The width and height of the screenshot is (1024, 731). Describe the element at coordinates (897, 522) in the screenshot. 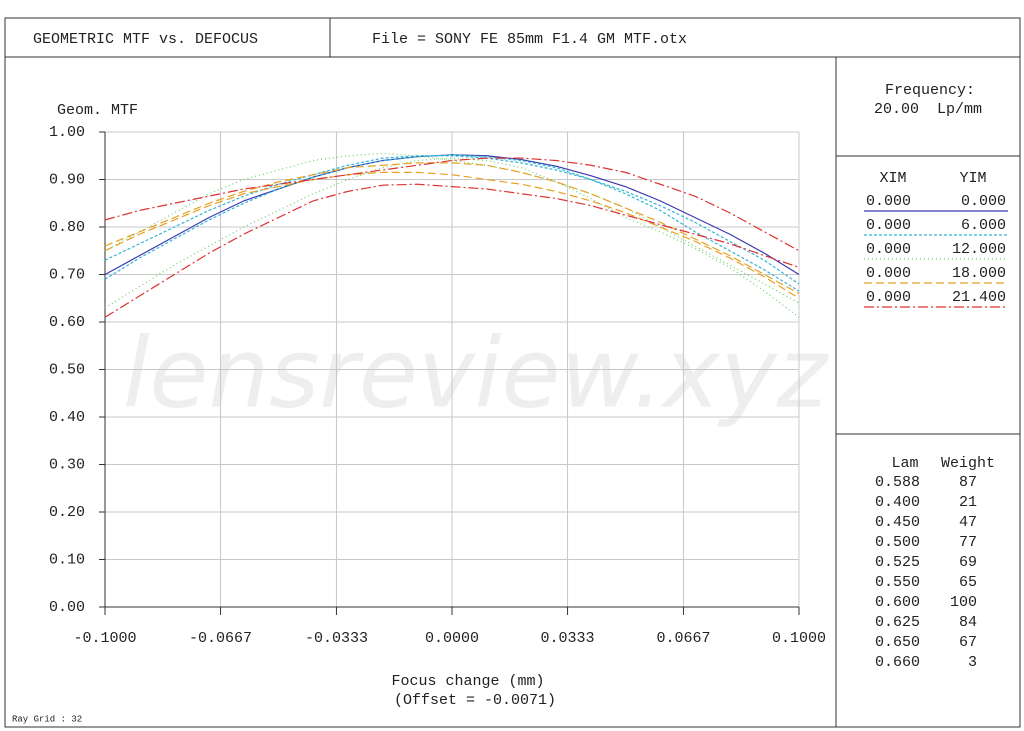

I see `wave-lam: 0.450` at that location.